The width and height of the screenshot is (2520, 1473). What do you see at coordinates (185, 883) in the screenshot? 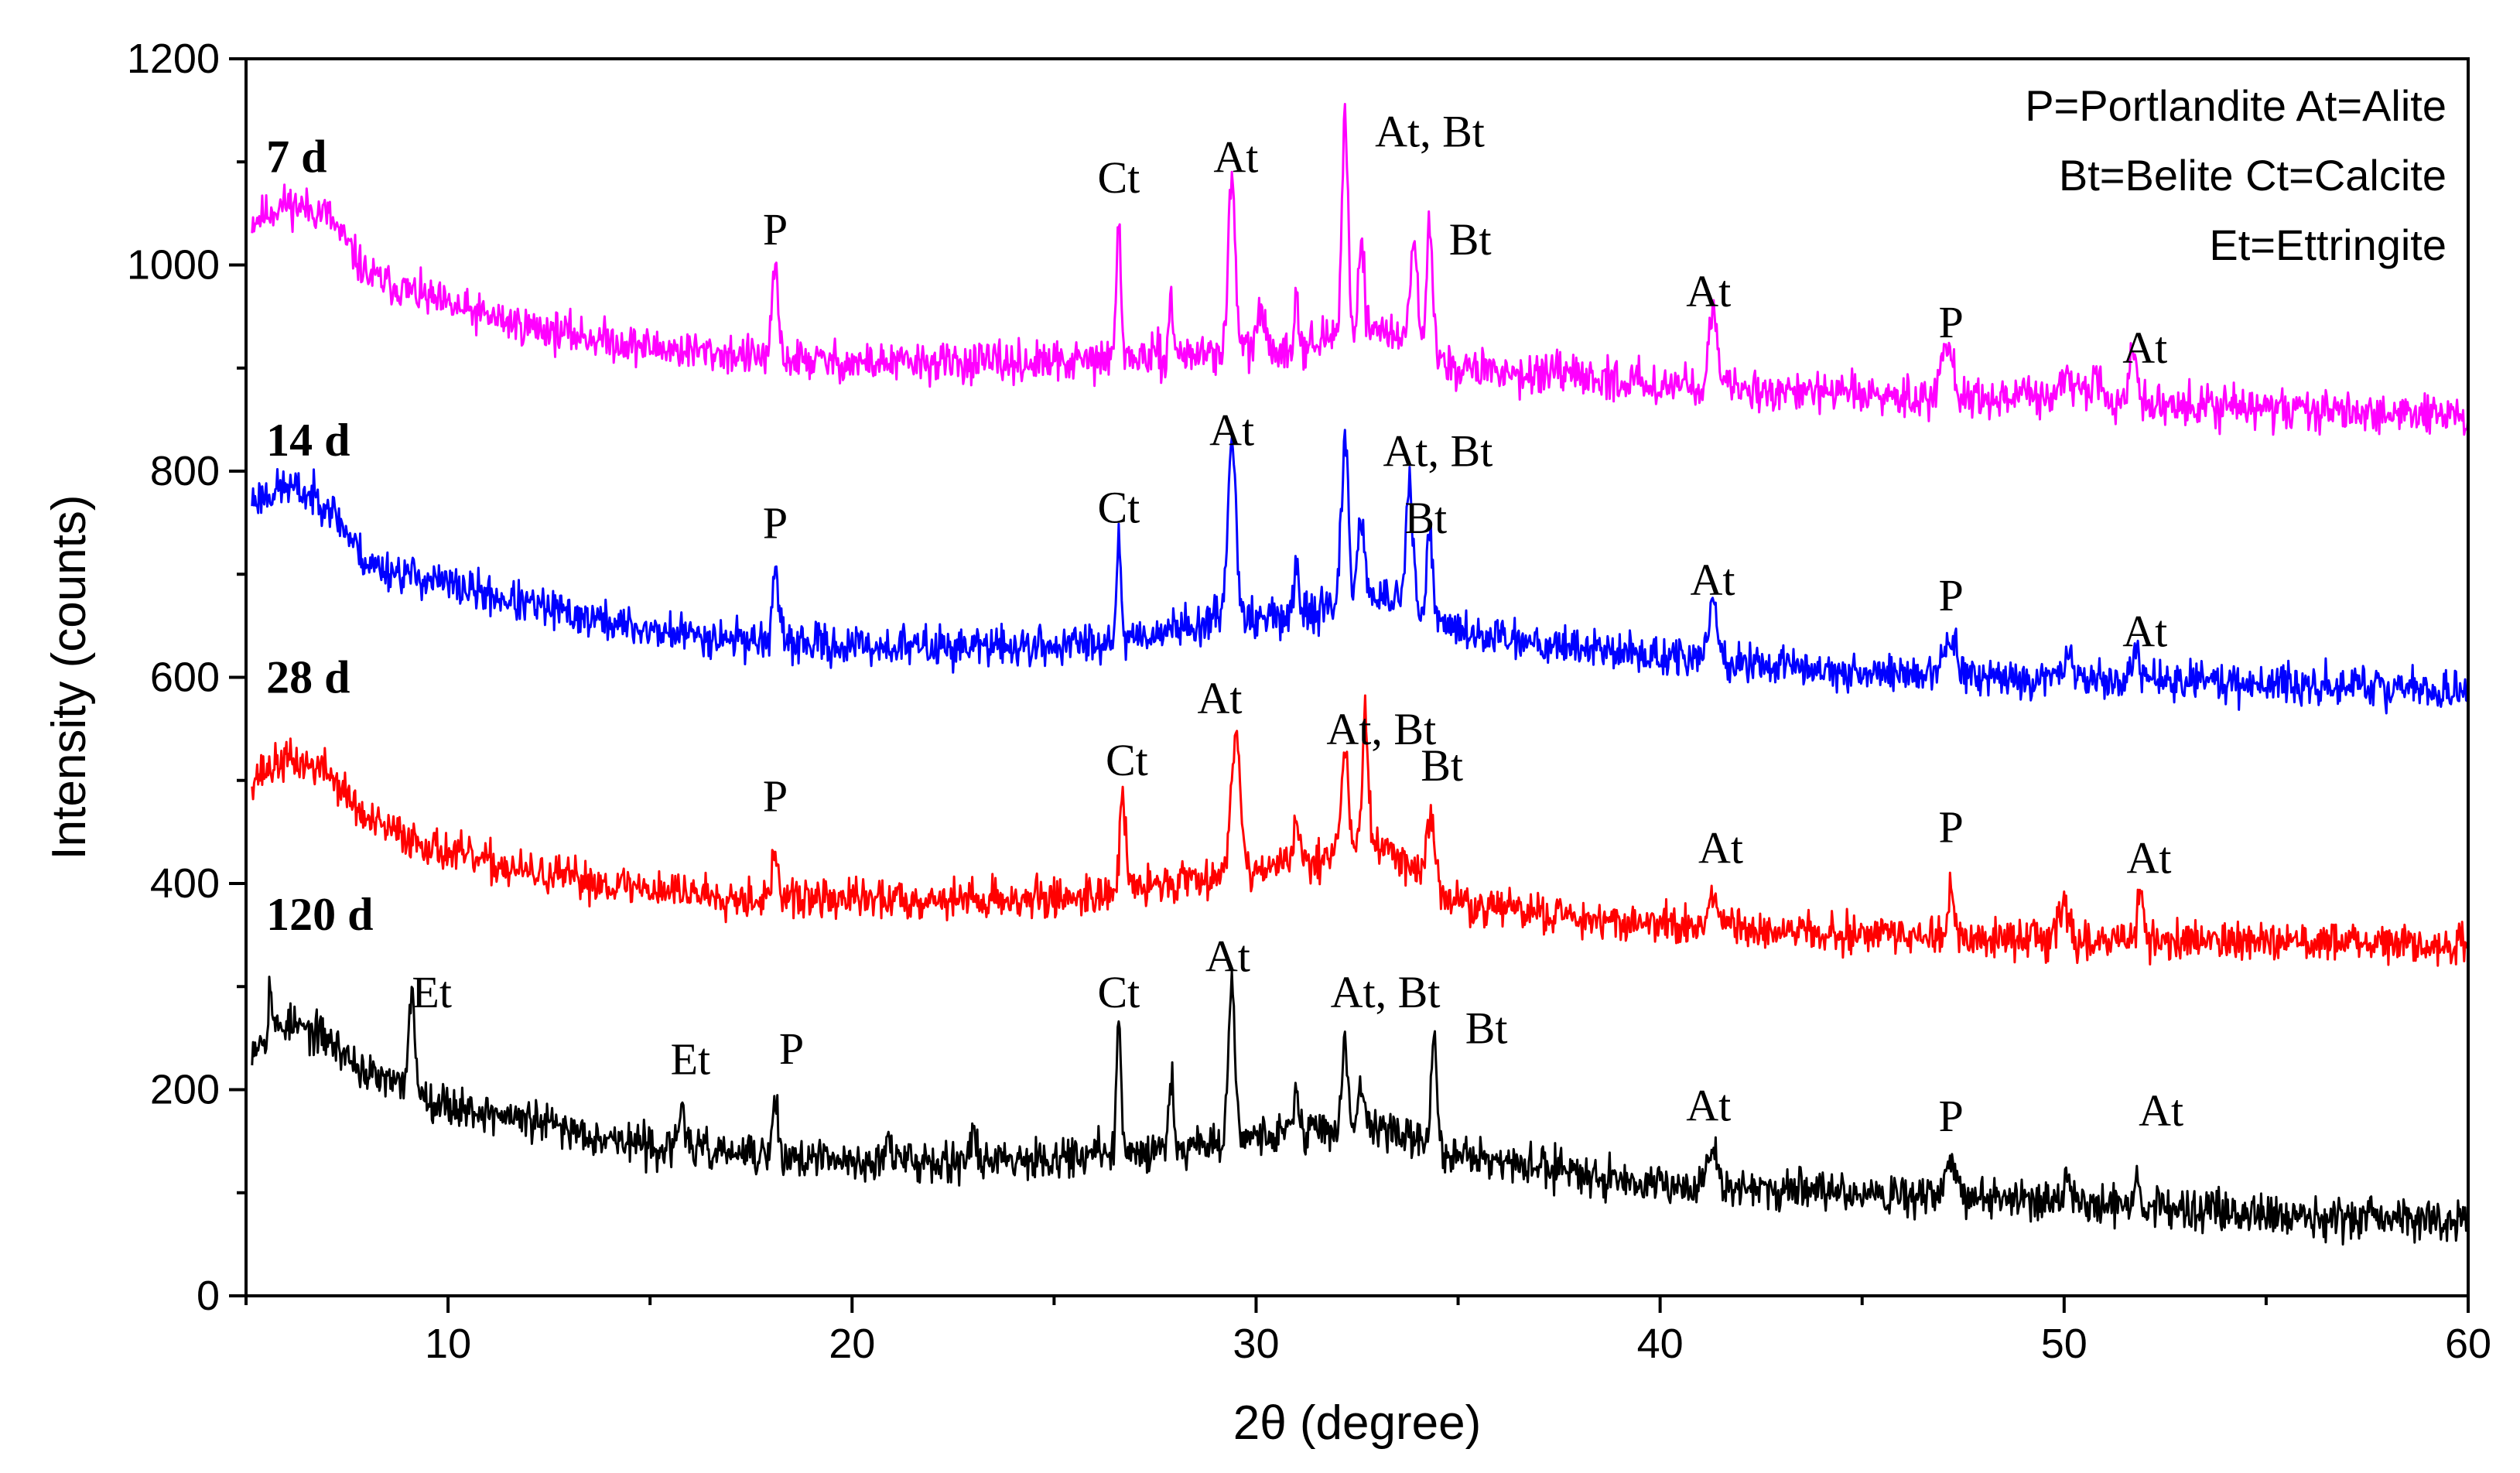
I see `y-tick-label: 400` at bounding box center [185, 883].